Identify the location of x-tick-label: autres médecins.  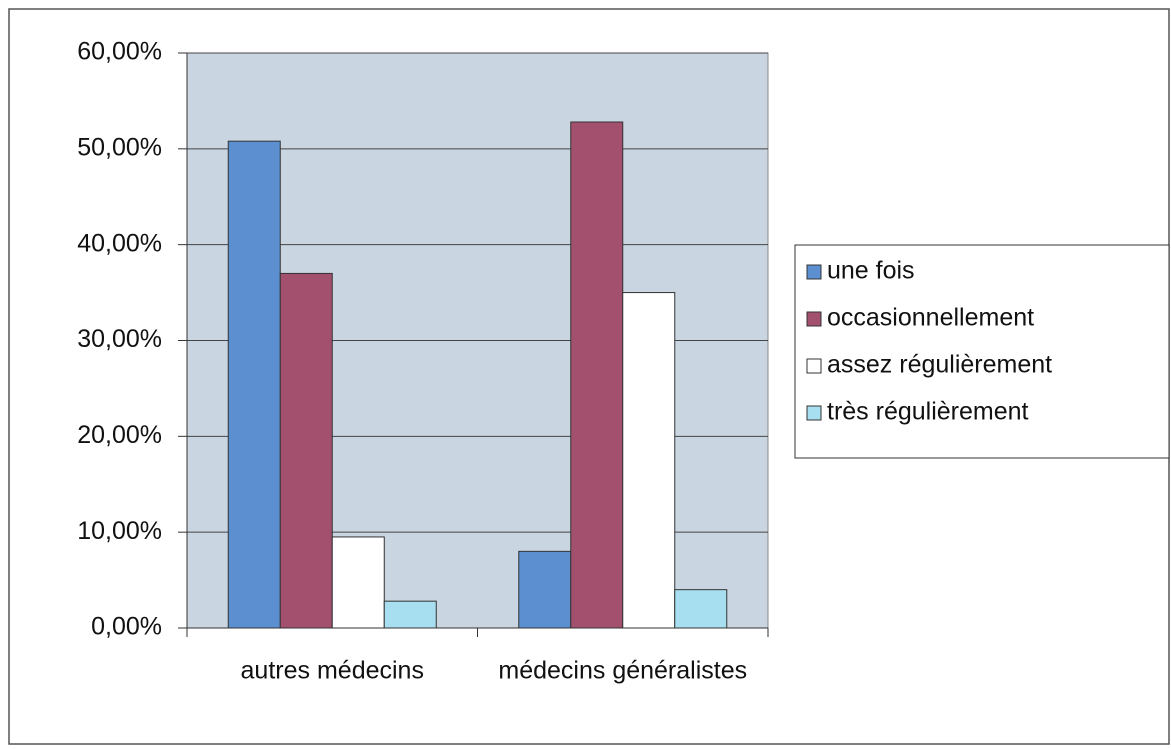
(332, 671).